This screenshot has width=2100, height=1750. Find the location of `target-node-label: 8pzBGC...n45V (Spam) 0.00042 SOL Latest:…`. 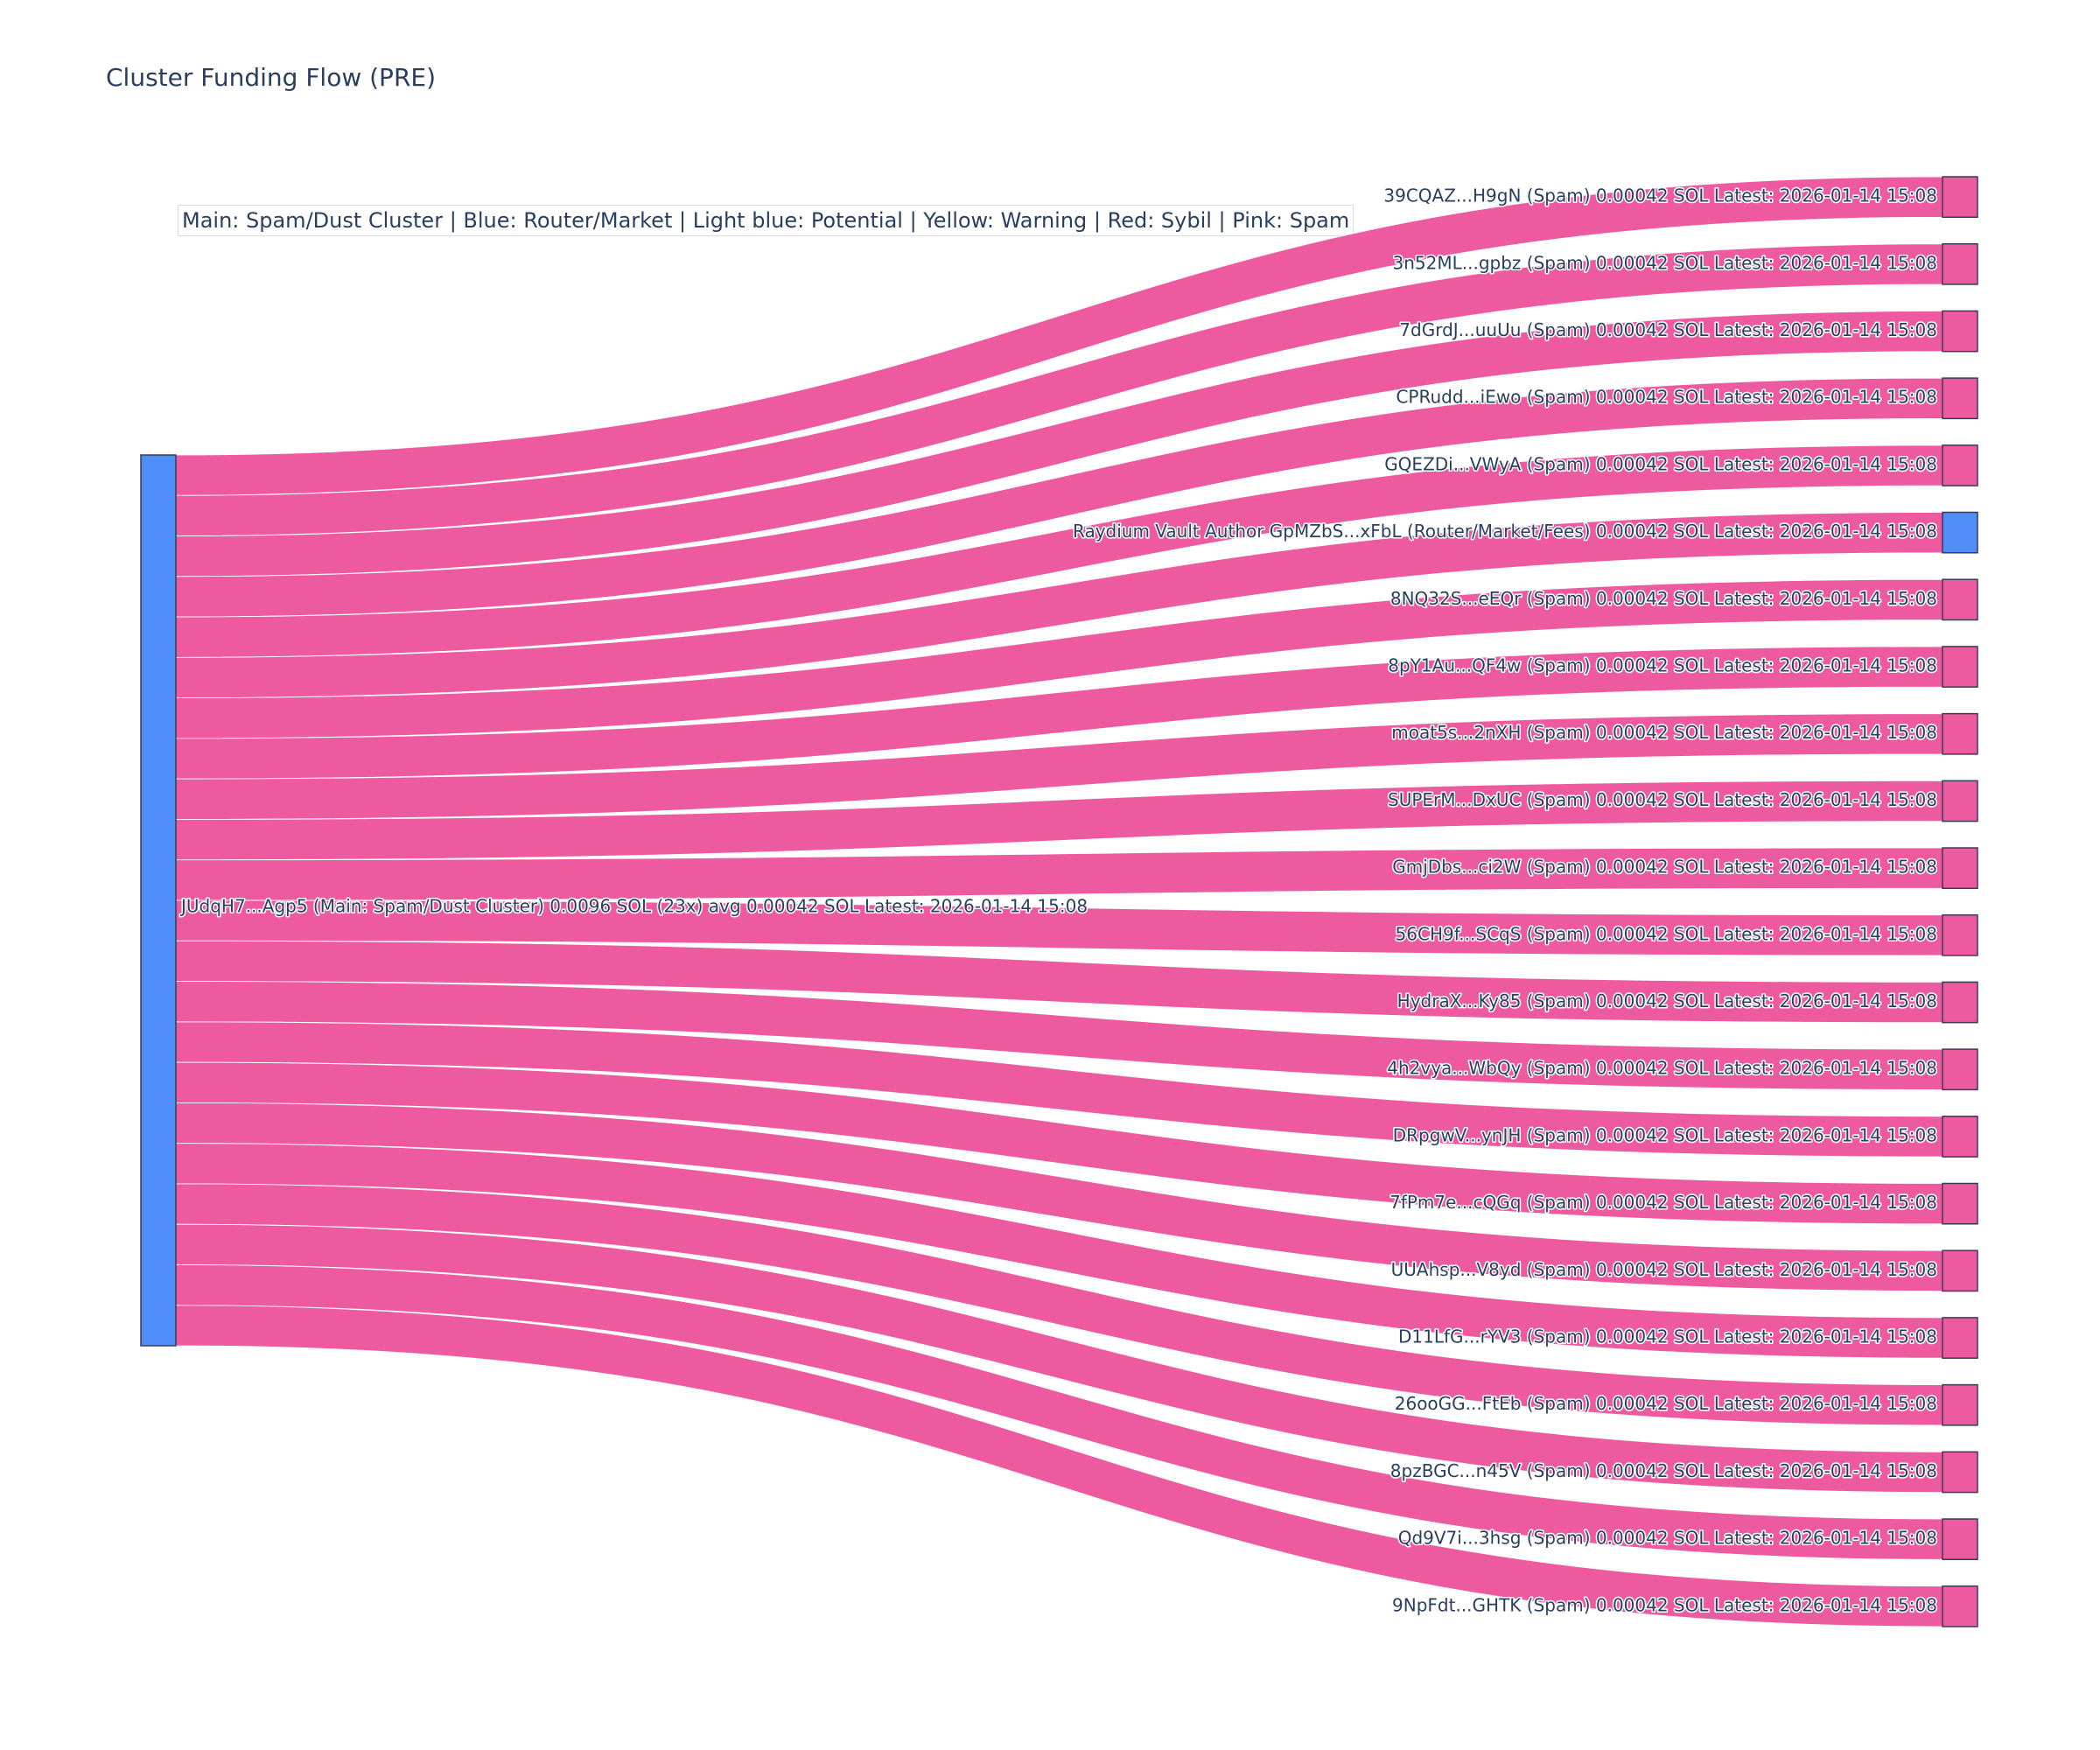

target-node-label: 8pzBGC...n45V (Spam) 0.00042 SOL Latest:… is located at coordinates (1663, 1470).